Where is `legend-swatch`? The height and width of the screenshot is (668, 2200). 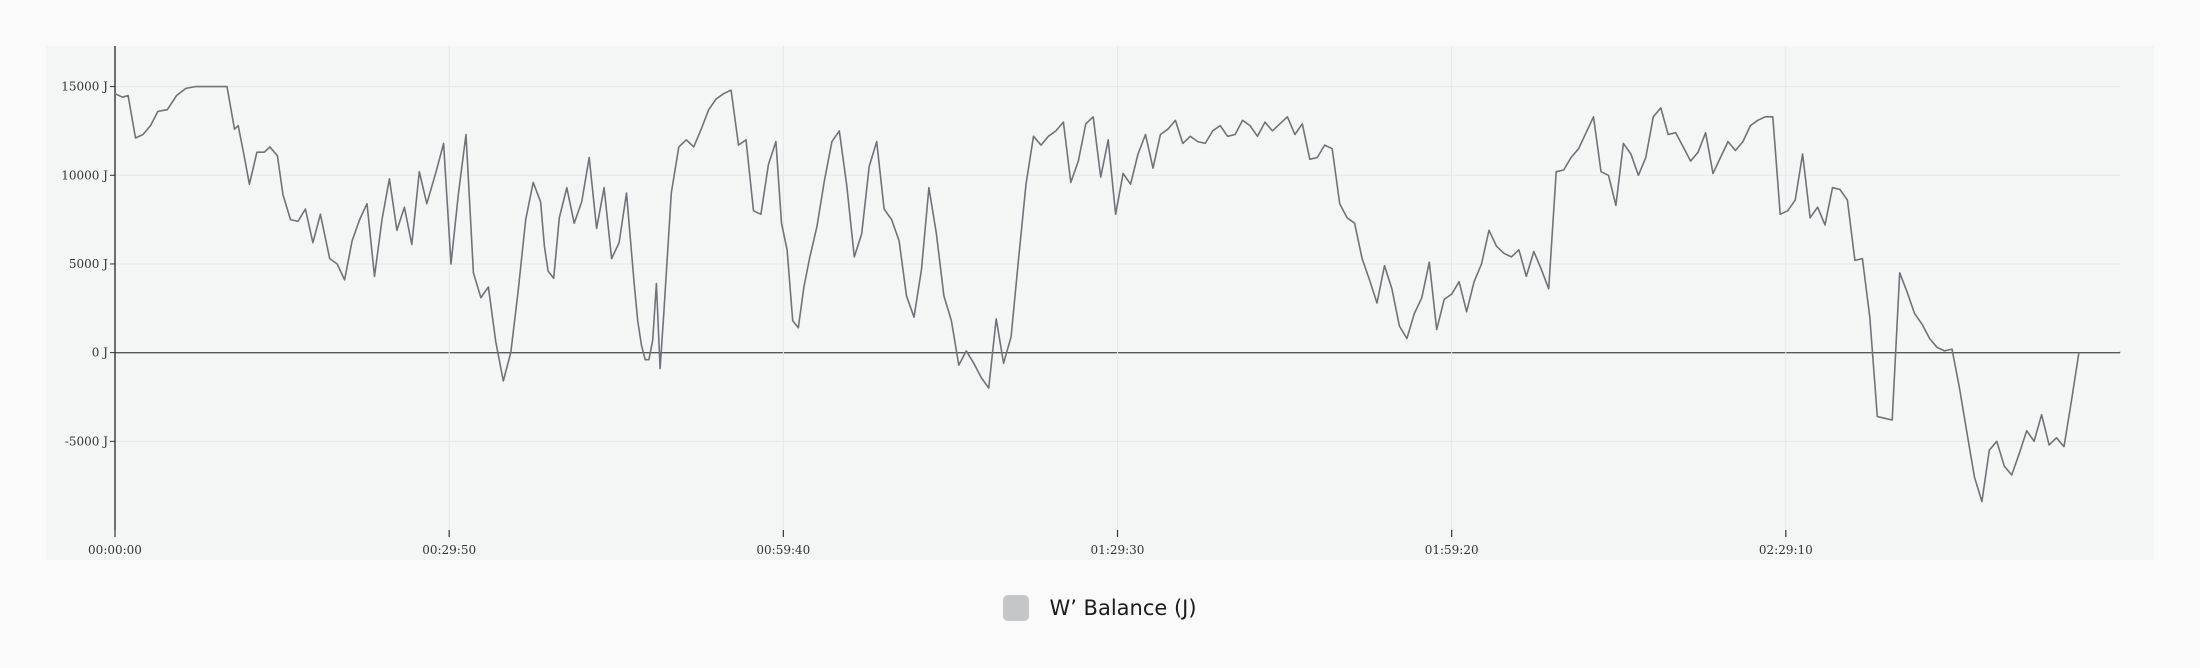 legend-swatch is located at coordinates (1016, 608).